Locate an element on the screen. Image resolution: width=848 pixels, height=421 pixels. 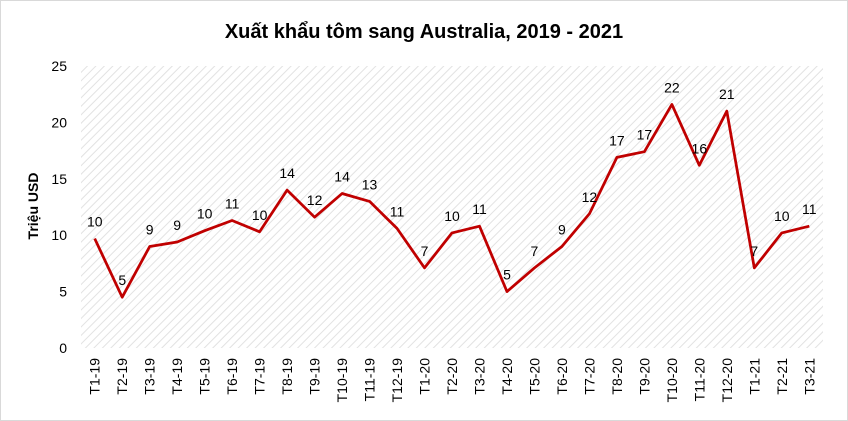
data-label: 16 is located at coordinates (700, 148).